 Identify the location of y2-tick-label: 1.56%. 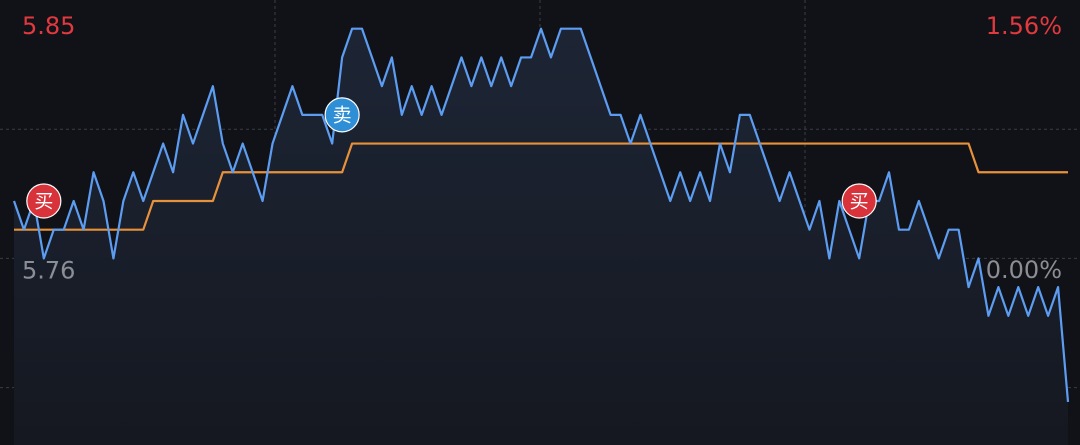
(1024, 26).